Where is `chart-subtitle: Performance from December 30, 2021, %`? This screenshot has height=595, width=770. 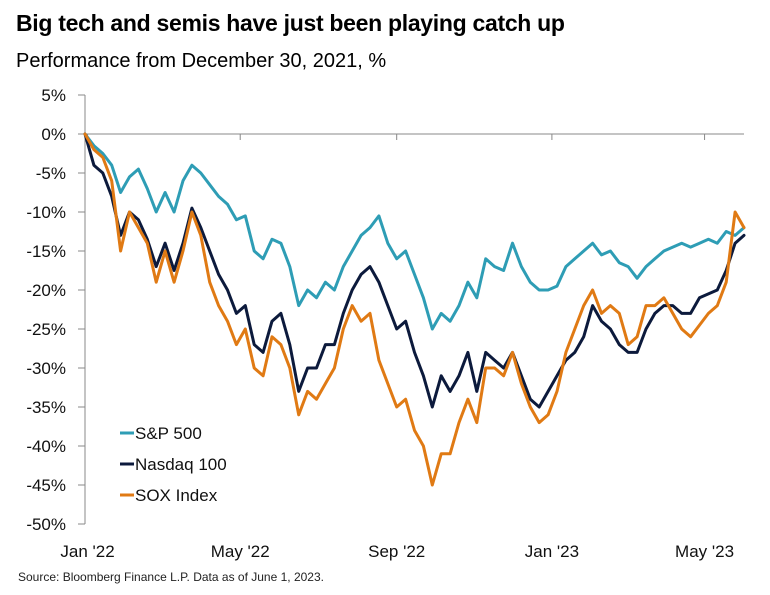 chart-subtitle: Performance from December 30, 2021, % is located at coordinates (201, 61).